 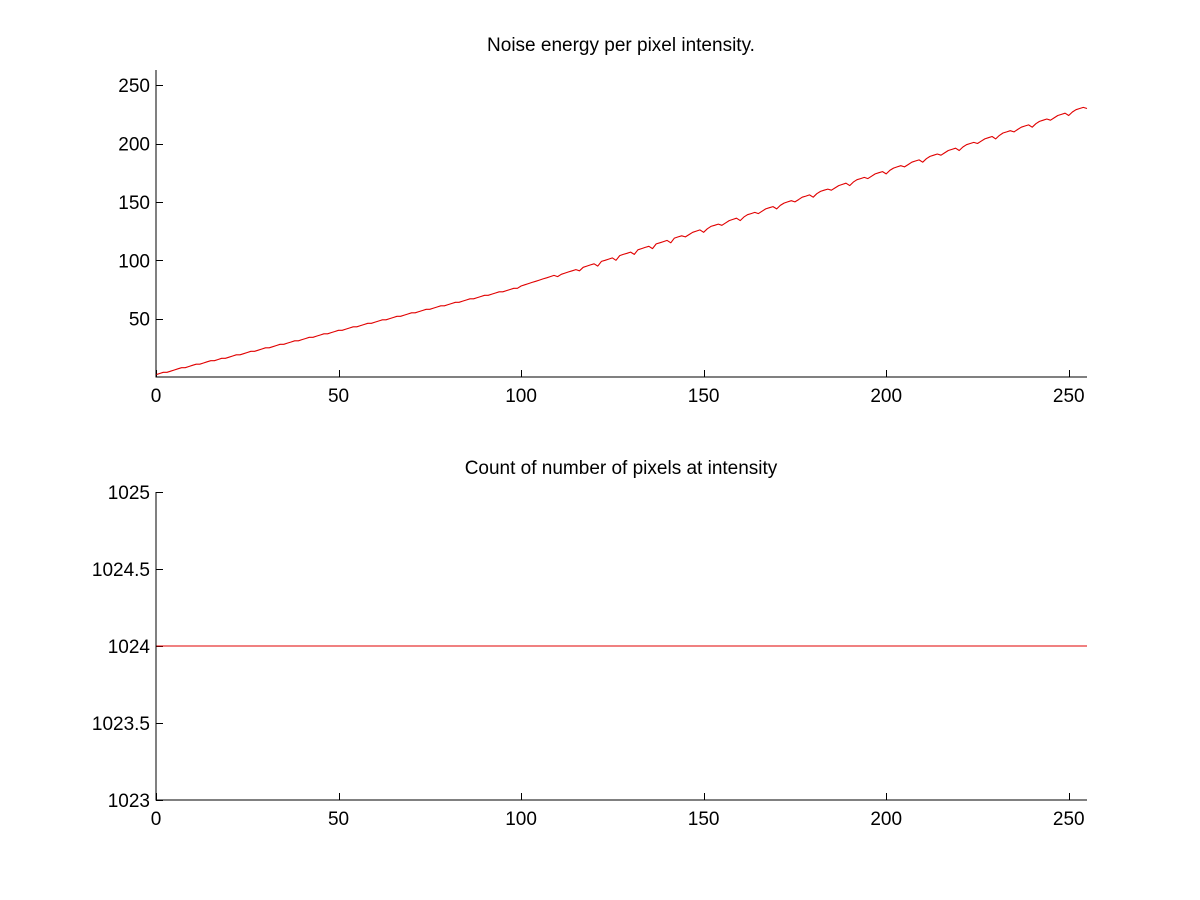 I want to click on y-tick-label: 1023, so click(x=129, y=801).